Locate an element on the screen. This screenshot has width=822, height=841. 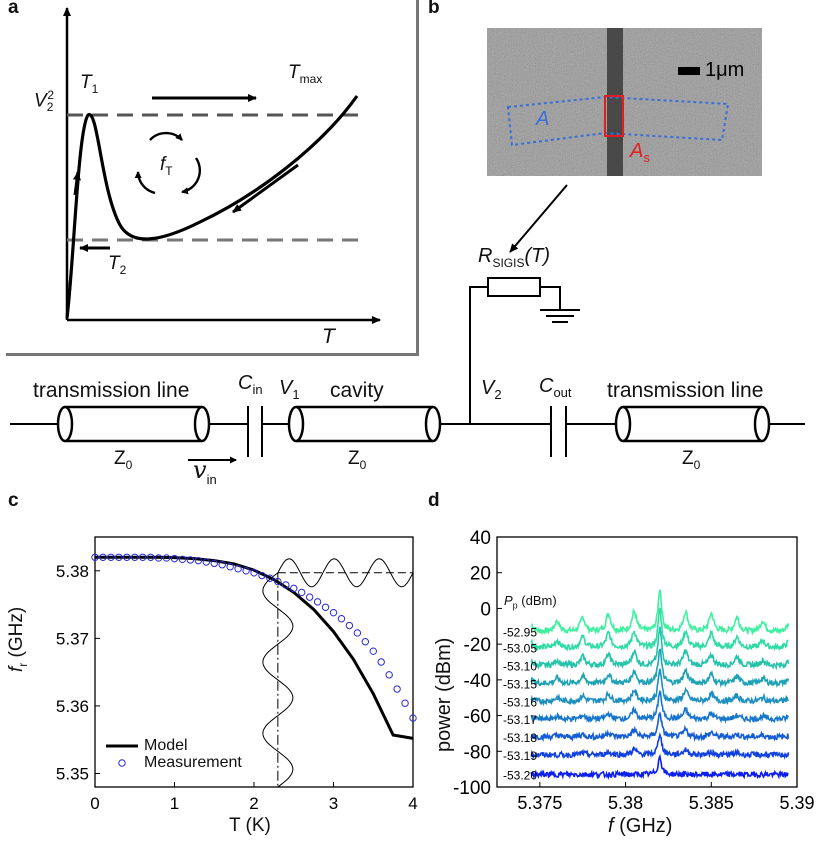
chart-c-xtick-label: 3 is located at coordinates (333, 803).